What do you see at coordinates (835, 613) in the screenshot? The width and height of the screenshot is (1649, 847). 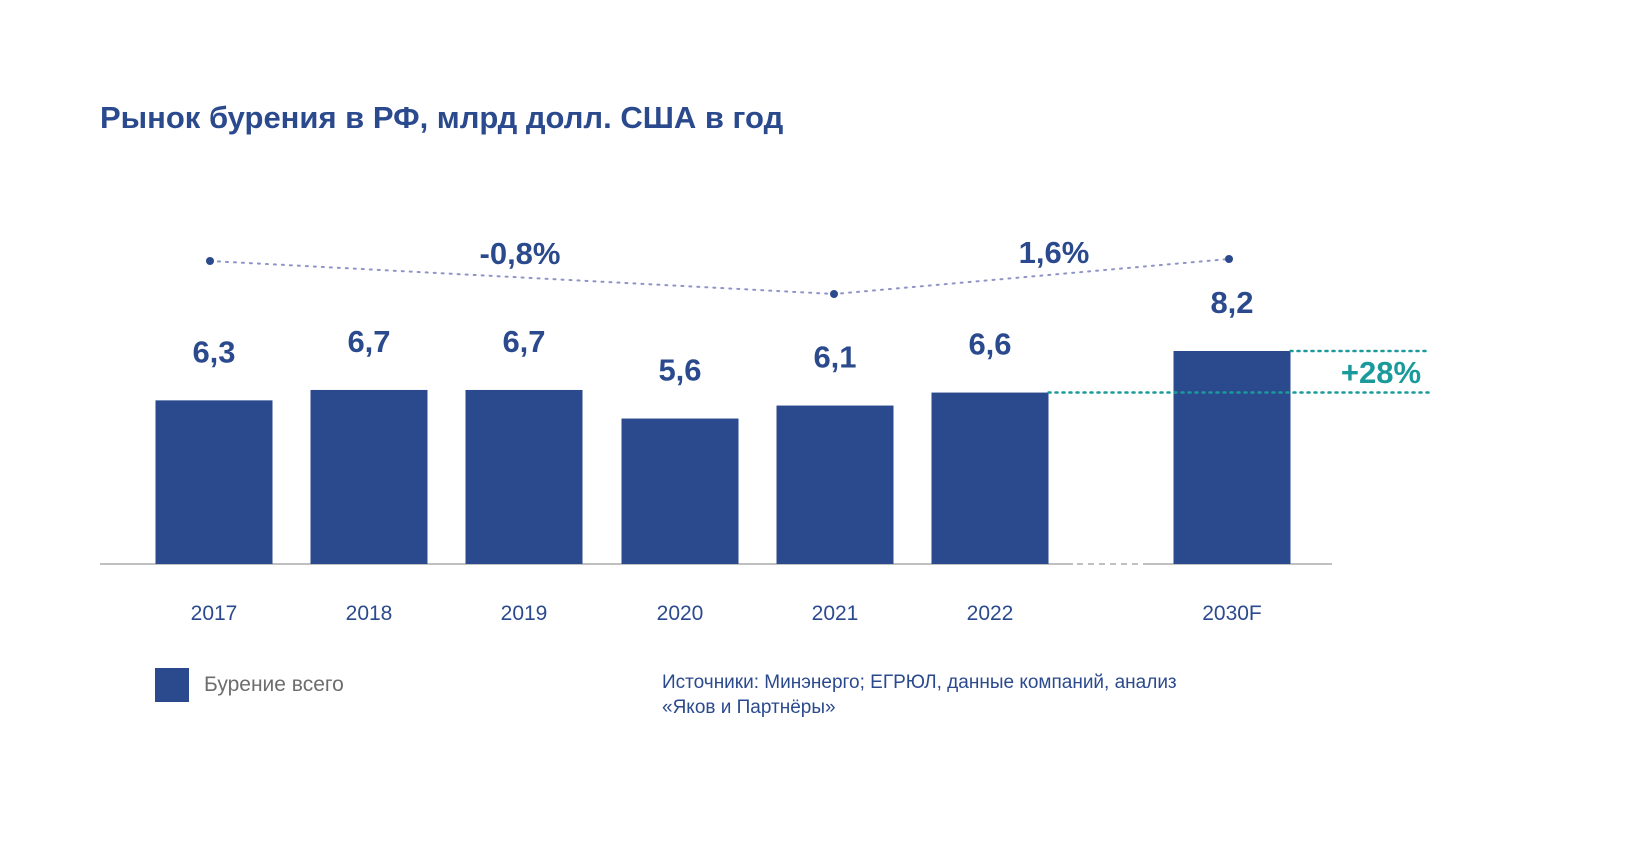 I see `x-tick-label-2021: 2021` at bounding box center [835, 613].